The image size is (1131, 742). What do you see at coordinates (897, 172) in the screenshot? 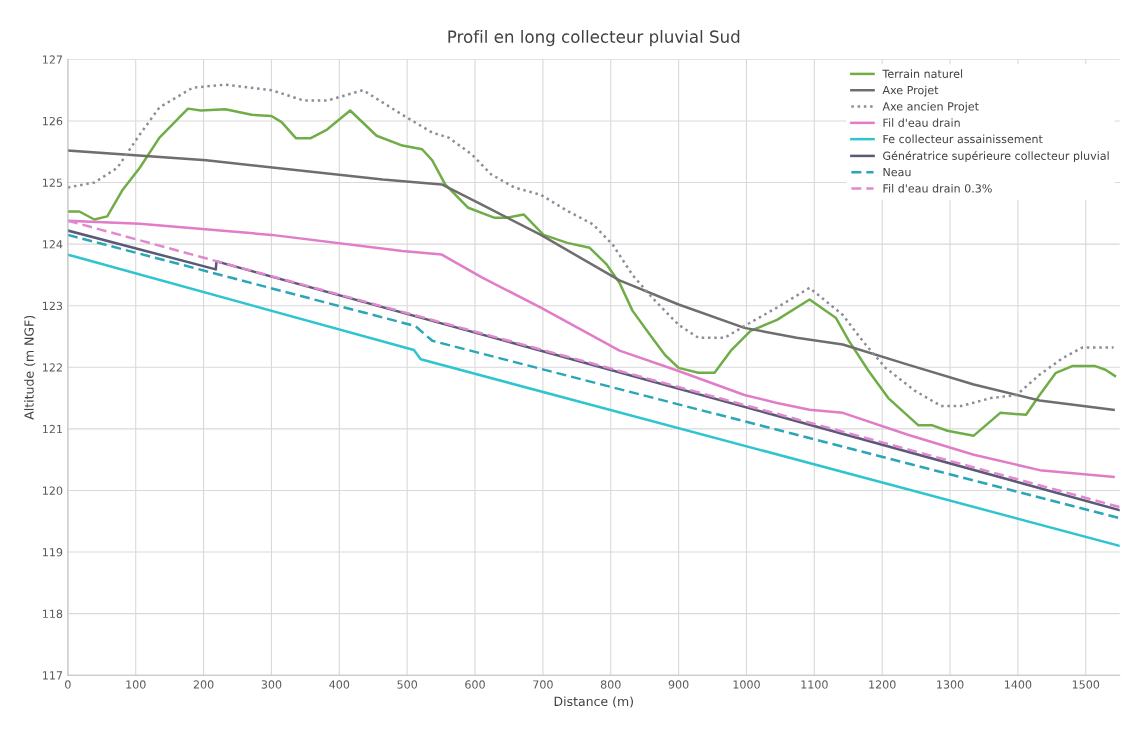
I see `legend-label: Neau` at bounding box center [897, 172].